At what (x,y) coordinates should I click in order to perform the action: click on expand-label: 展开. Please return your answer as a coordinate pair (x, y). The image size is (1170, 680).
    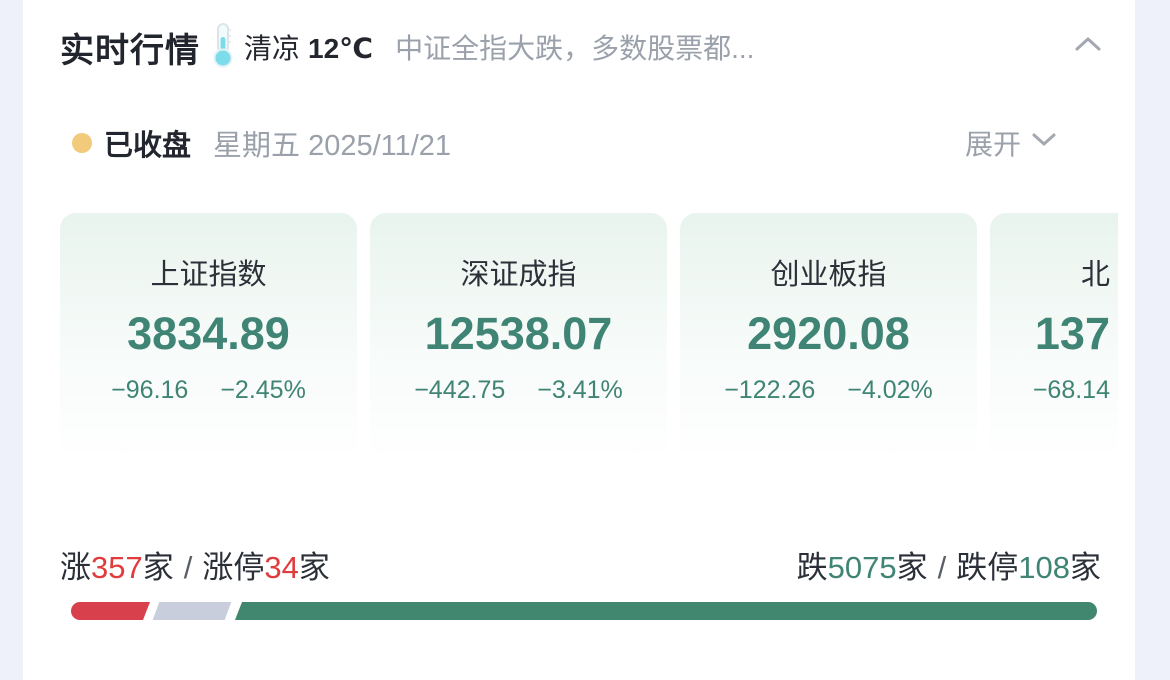
    Looking at the image, I should click on (992, 144).